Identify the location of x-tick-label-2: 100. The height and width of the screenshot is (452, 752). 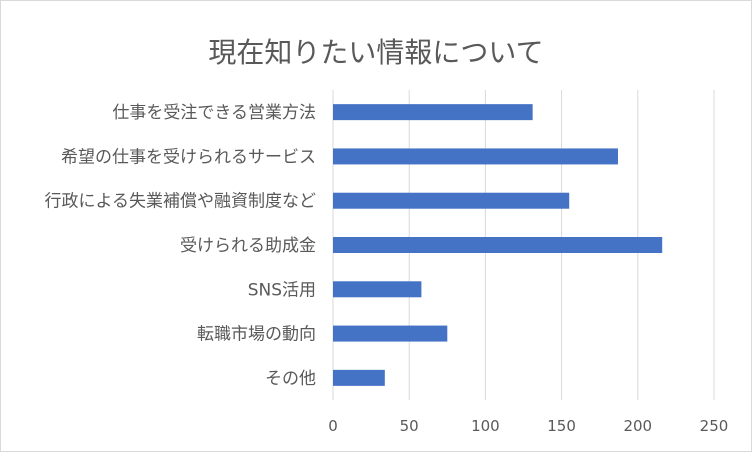
(485, 426).